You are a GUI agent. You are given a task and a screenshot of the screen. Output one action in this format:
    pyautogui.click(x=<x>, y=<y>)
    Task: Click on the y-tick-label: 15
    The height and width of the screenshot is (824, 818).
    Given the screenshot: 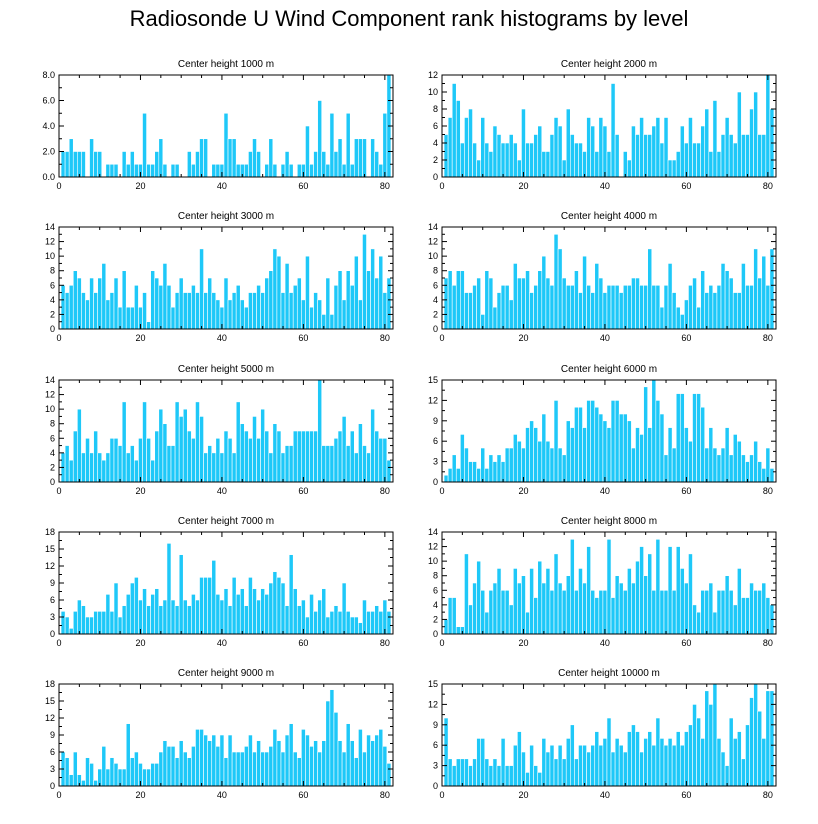 What is the action you would take?
    pyautogui.click(x=50, y=549)
    